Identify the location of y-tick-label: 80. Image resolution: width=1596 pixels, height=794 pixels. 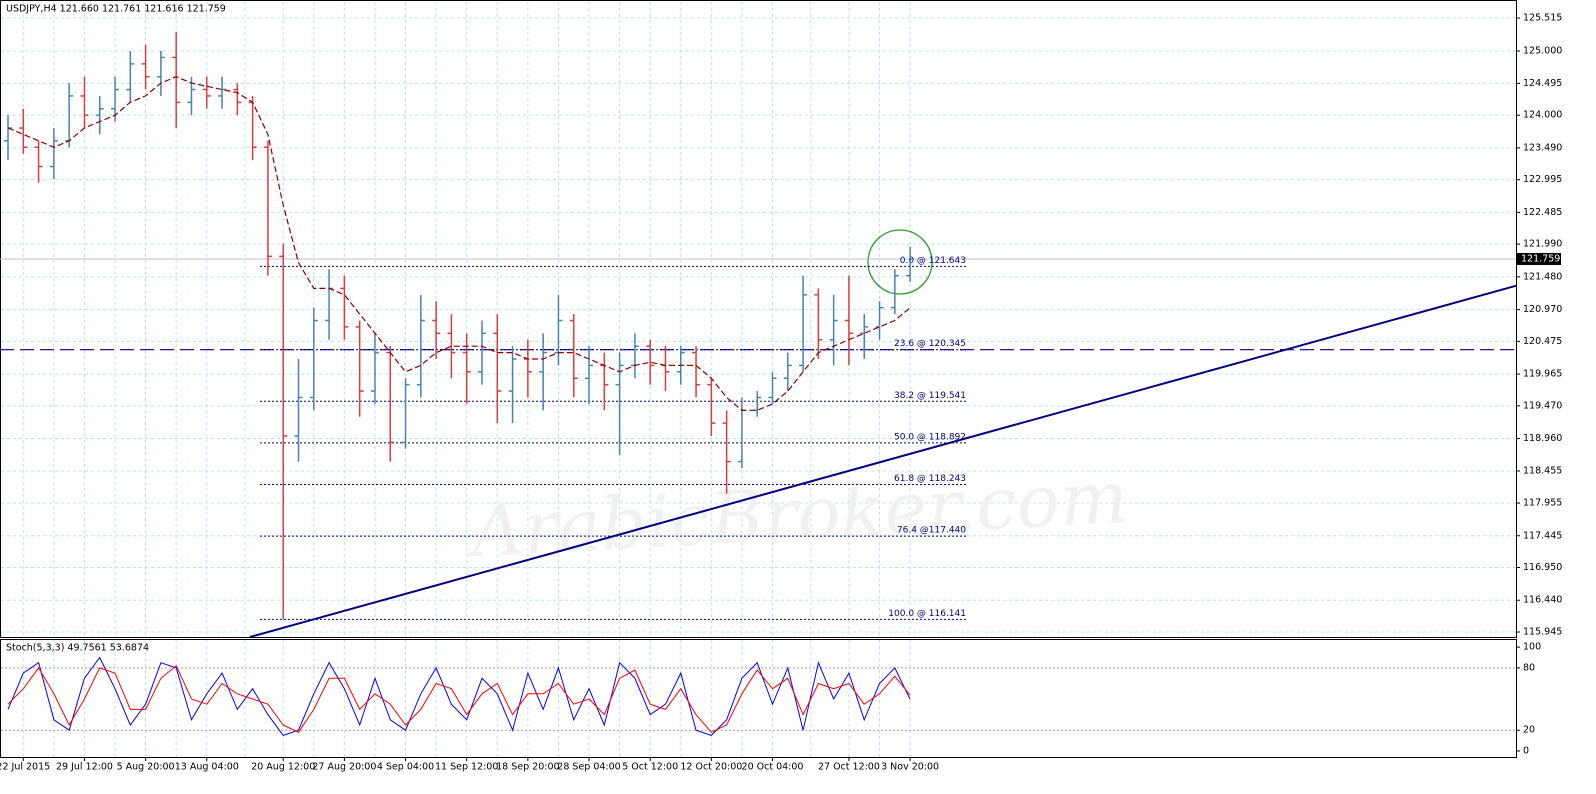
(1529, 667).